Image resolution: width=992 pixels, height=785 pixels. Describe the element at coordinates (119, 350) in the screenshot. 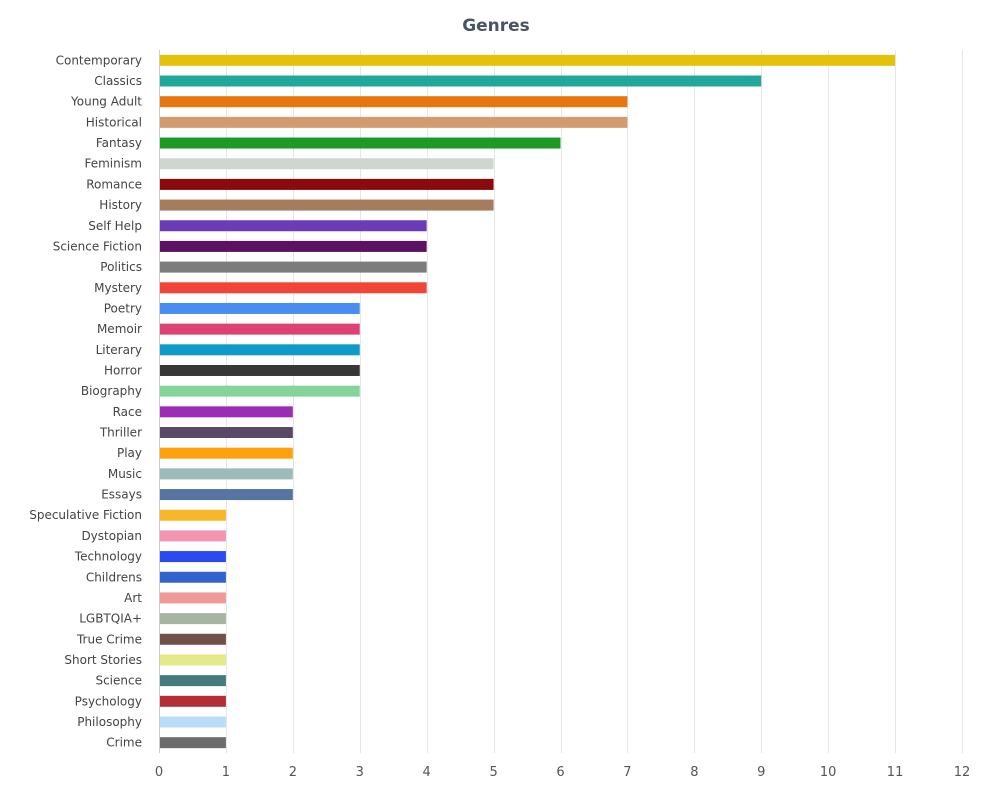

I see `category-label: Literary` at that location.